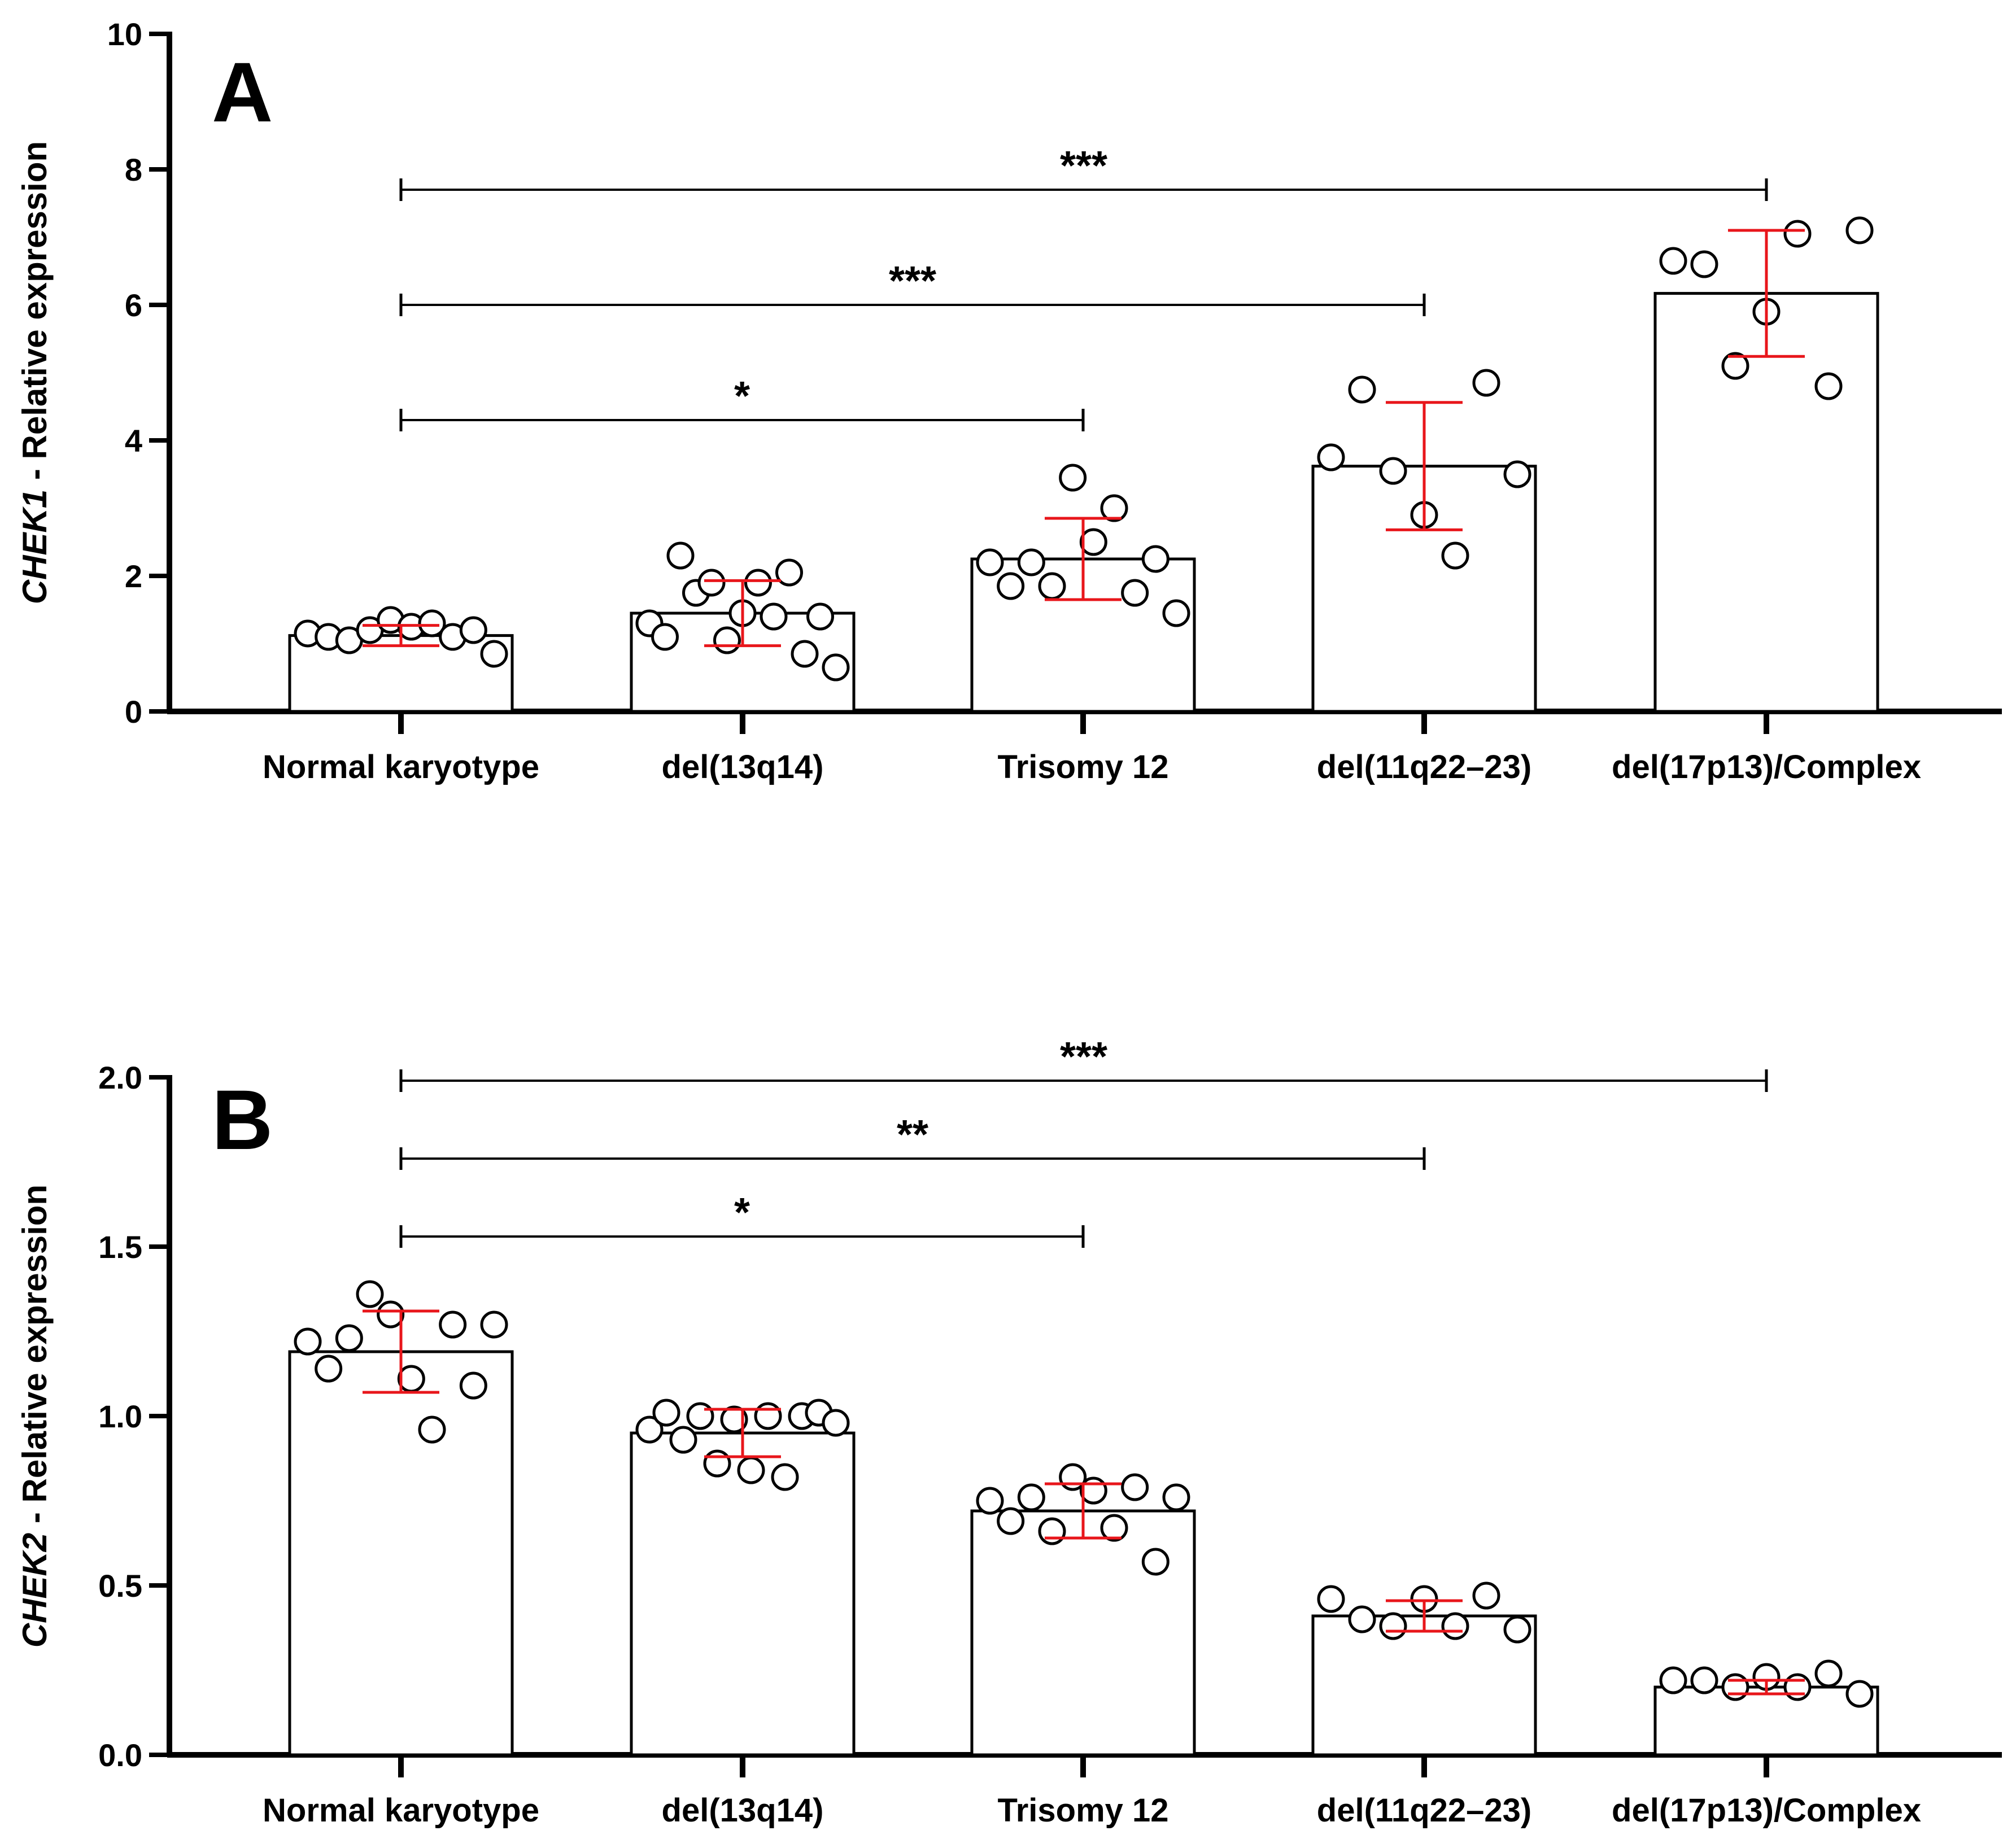 This screenshot has width=2016, height=1848. What do you see at coordinates (242, 1119) in the screenshot?
I see `panel-letter: B` at bounding box center [242, 1119].